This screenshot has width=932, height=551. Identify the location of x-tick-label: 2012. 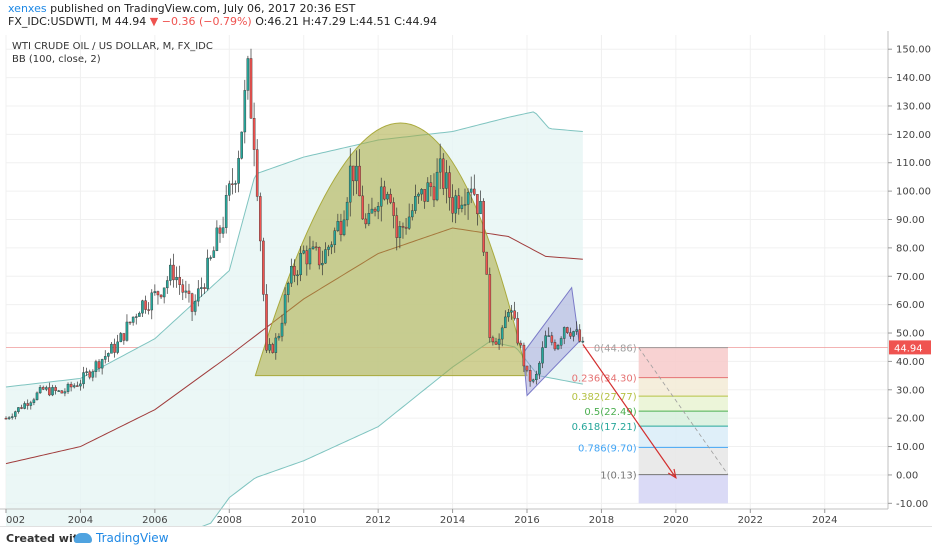
(377, 520).